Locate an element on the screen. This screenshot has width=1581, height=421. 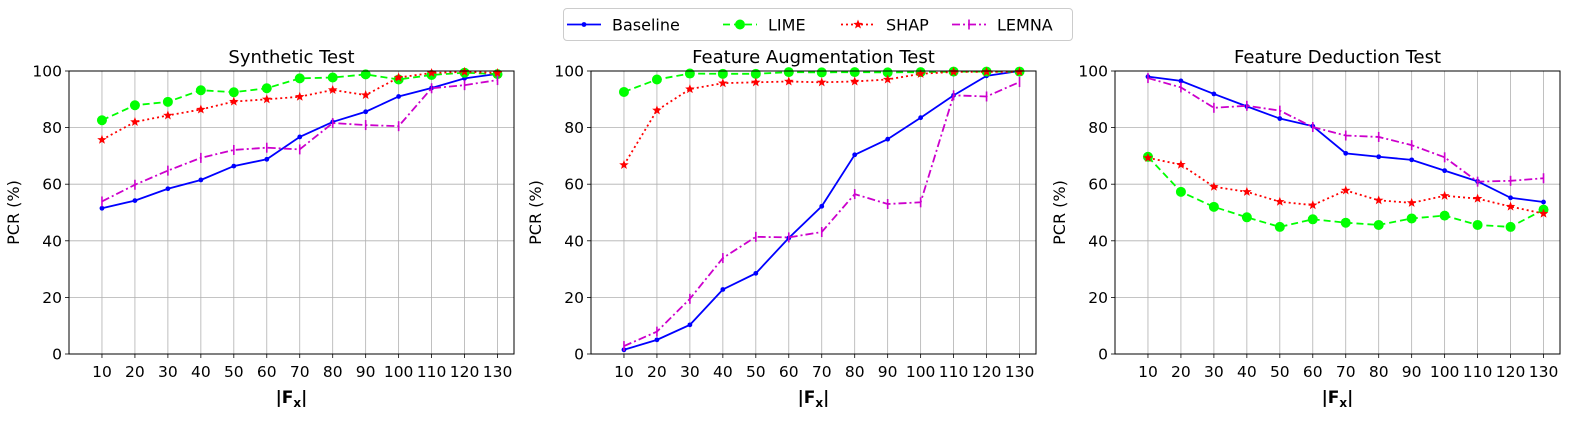
x-tick-label: 60 is located at coordinates (267, 372).